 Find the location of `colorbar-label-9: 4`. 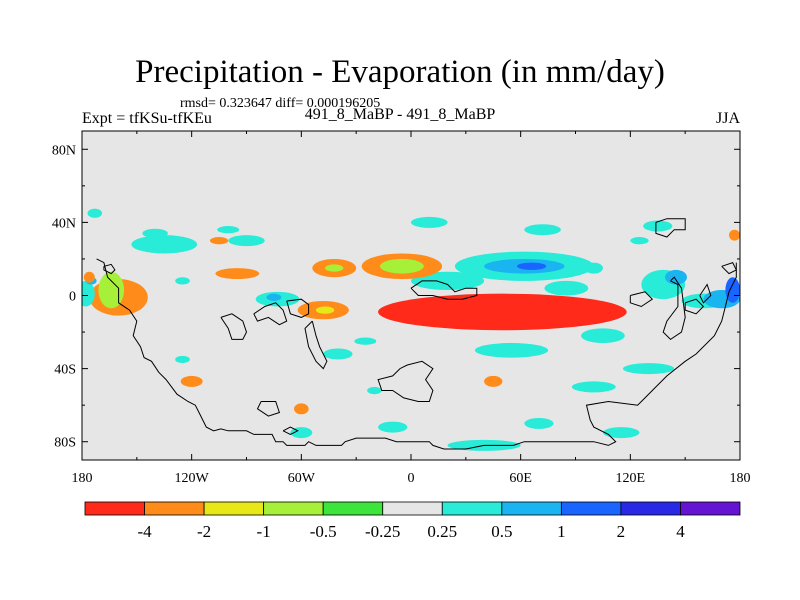

colorbar-label-9: 4 is located at coordinates (680, 531).